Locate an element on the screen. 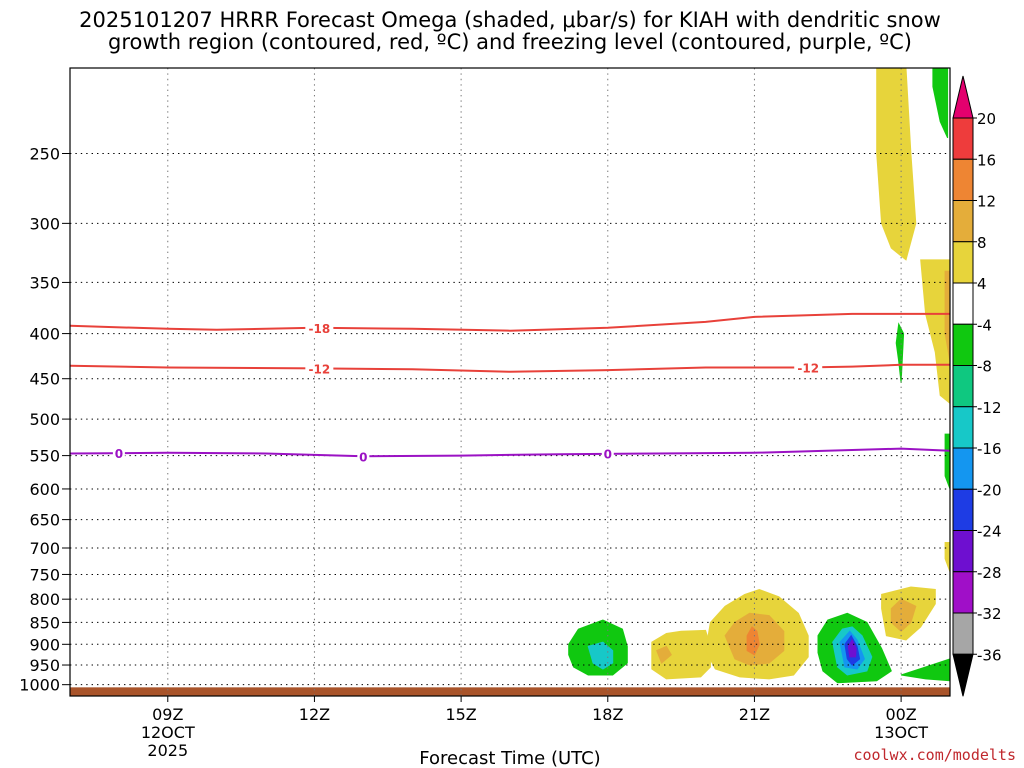 The width and height of the screenshot is (1024, 768). y-tick-label-650: 650 is located at coordinates (44, 520).